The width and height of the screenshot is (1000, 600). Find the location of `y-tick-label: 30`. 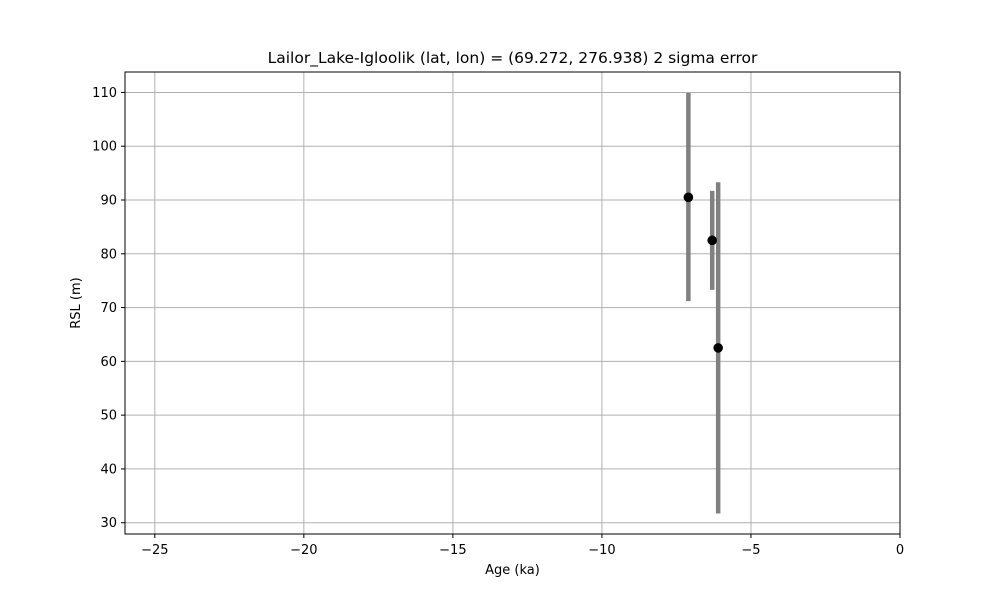

y-tick-label: 30 is located at coordinates (108, 523).